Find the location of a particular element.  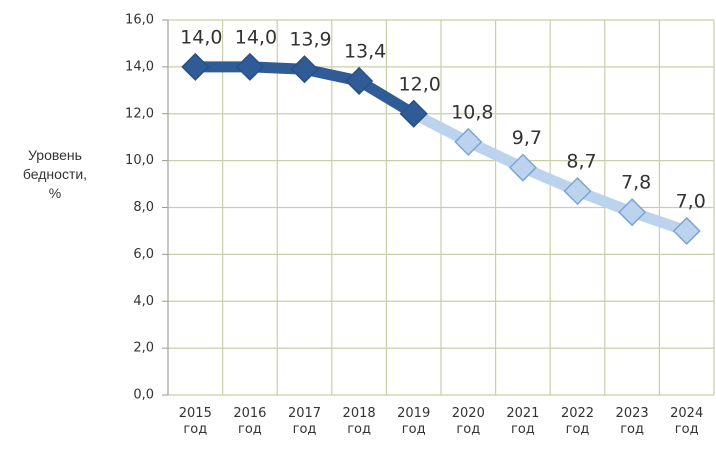

data-label: 13,4 is located at coordinates (365, 51).